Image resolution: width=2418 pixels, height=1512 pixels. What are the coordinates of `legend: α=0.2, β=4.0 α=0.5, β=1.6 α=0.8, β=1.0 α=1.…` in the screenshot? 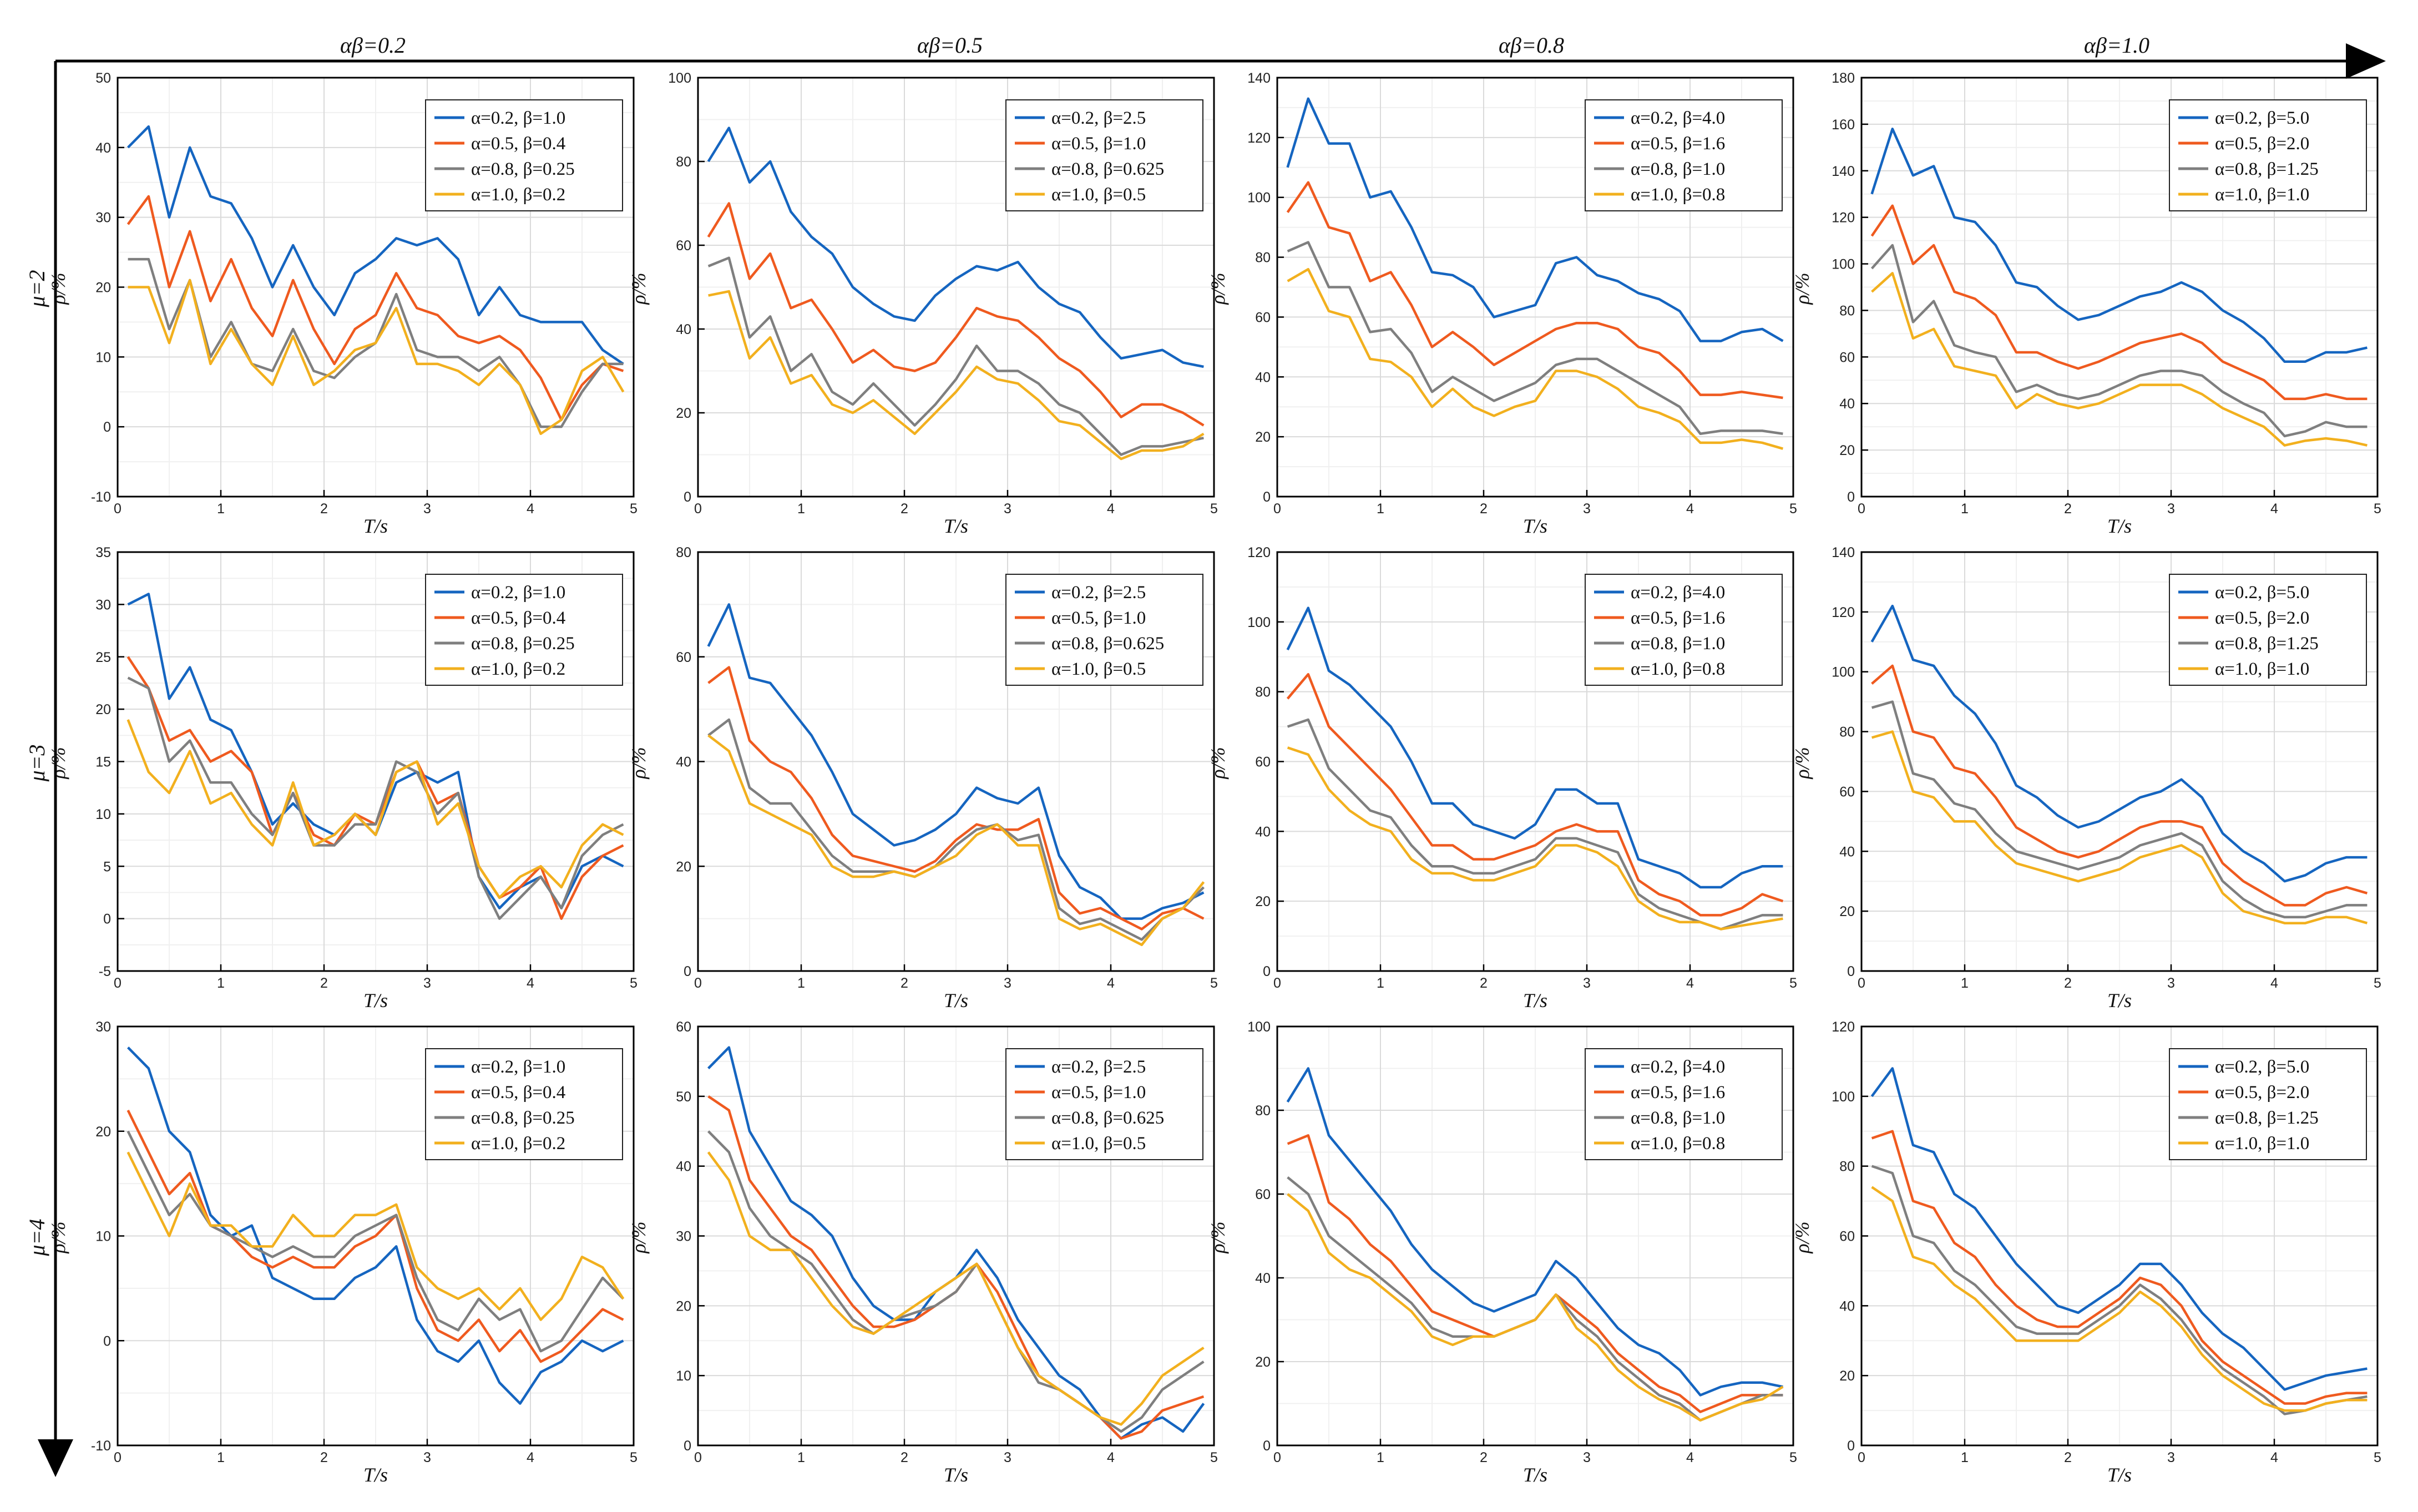 It's located at (1684, 630).